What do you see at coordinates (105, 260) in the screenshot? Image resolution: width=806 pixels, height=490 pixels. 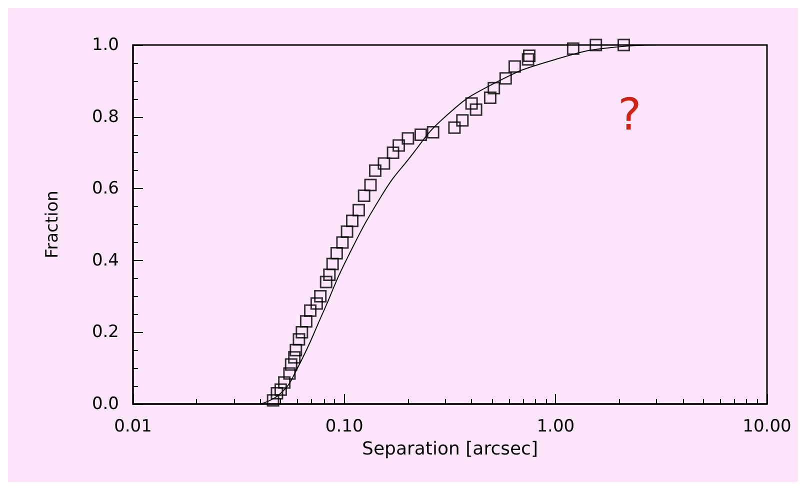 I see `y-tick-label: 0.4` at bounding box center [105, 260].